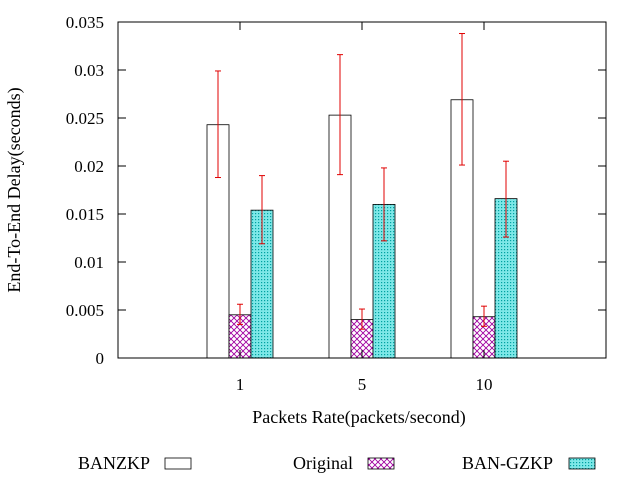  I want to click on x-axis-label: Packets Rate(packets/second), so click(358, 417).